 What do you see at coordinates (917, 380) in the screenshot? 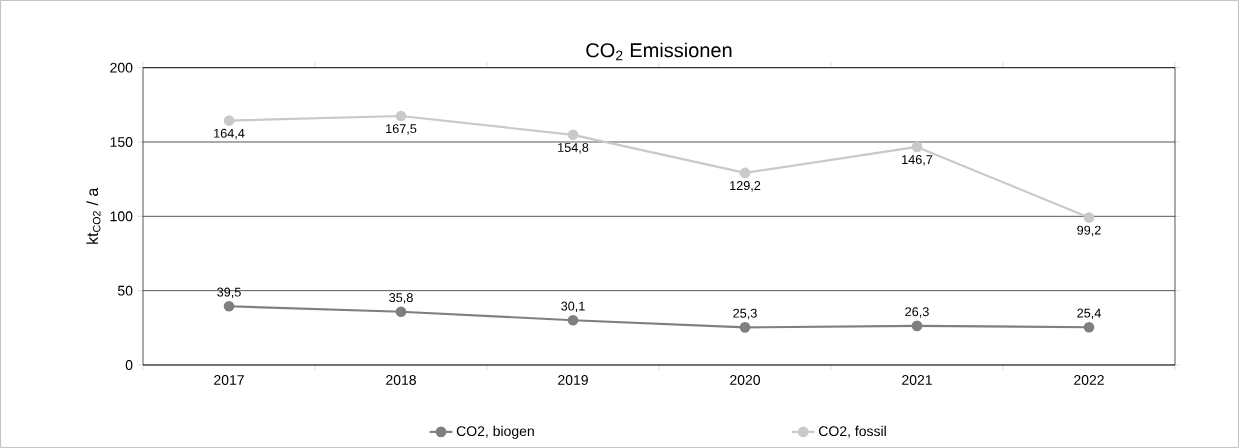
I see `x-tick-label: 2021` at bounding box center [917, 380].